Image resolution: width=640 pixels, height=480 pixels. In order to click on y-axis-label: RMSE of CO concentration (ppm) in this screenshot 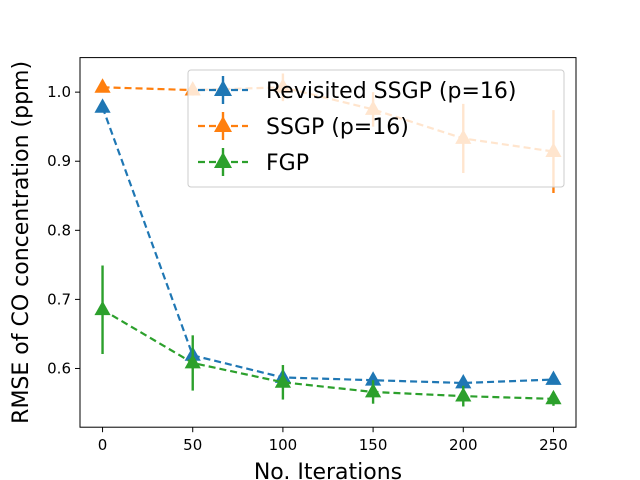, I will do `click(21, 242)`.